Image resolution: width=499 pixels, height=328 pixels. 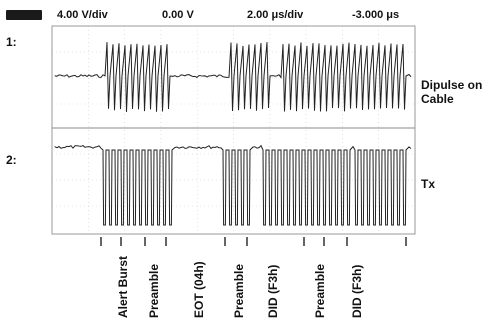 What do you see at coordinates (11, 42) in the screenshot?
I see `channel-1-label: 1:` at bounding box center [11, 42].